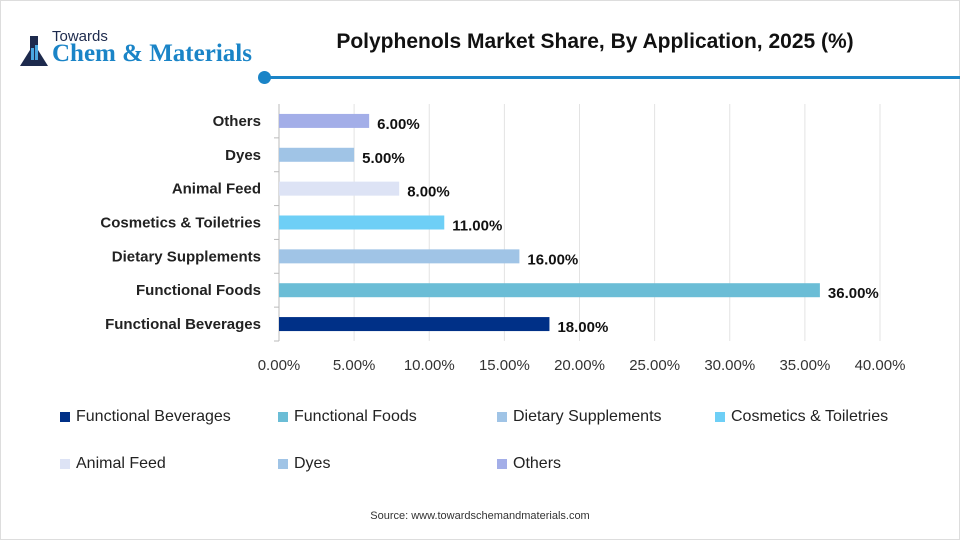 The width and height of the screenshot is (960, 540). I want to click on x-tick-label: 35.00%, so click(804, 365).